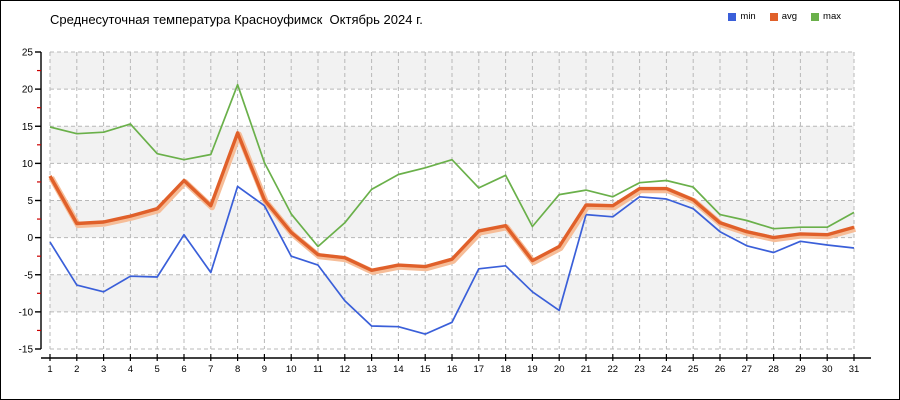  I want to click on svg-text: 1, so click(49, 369).